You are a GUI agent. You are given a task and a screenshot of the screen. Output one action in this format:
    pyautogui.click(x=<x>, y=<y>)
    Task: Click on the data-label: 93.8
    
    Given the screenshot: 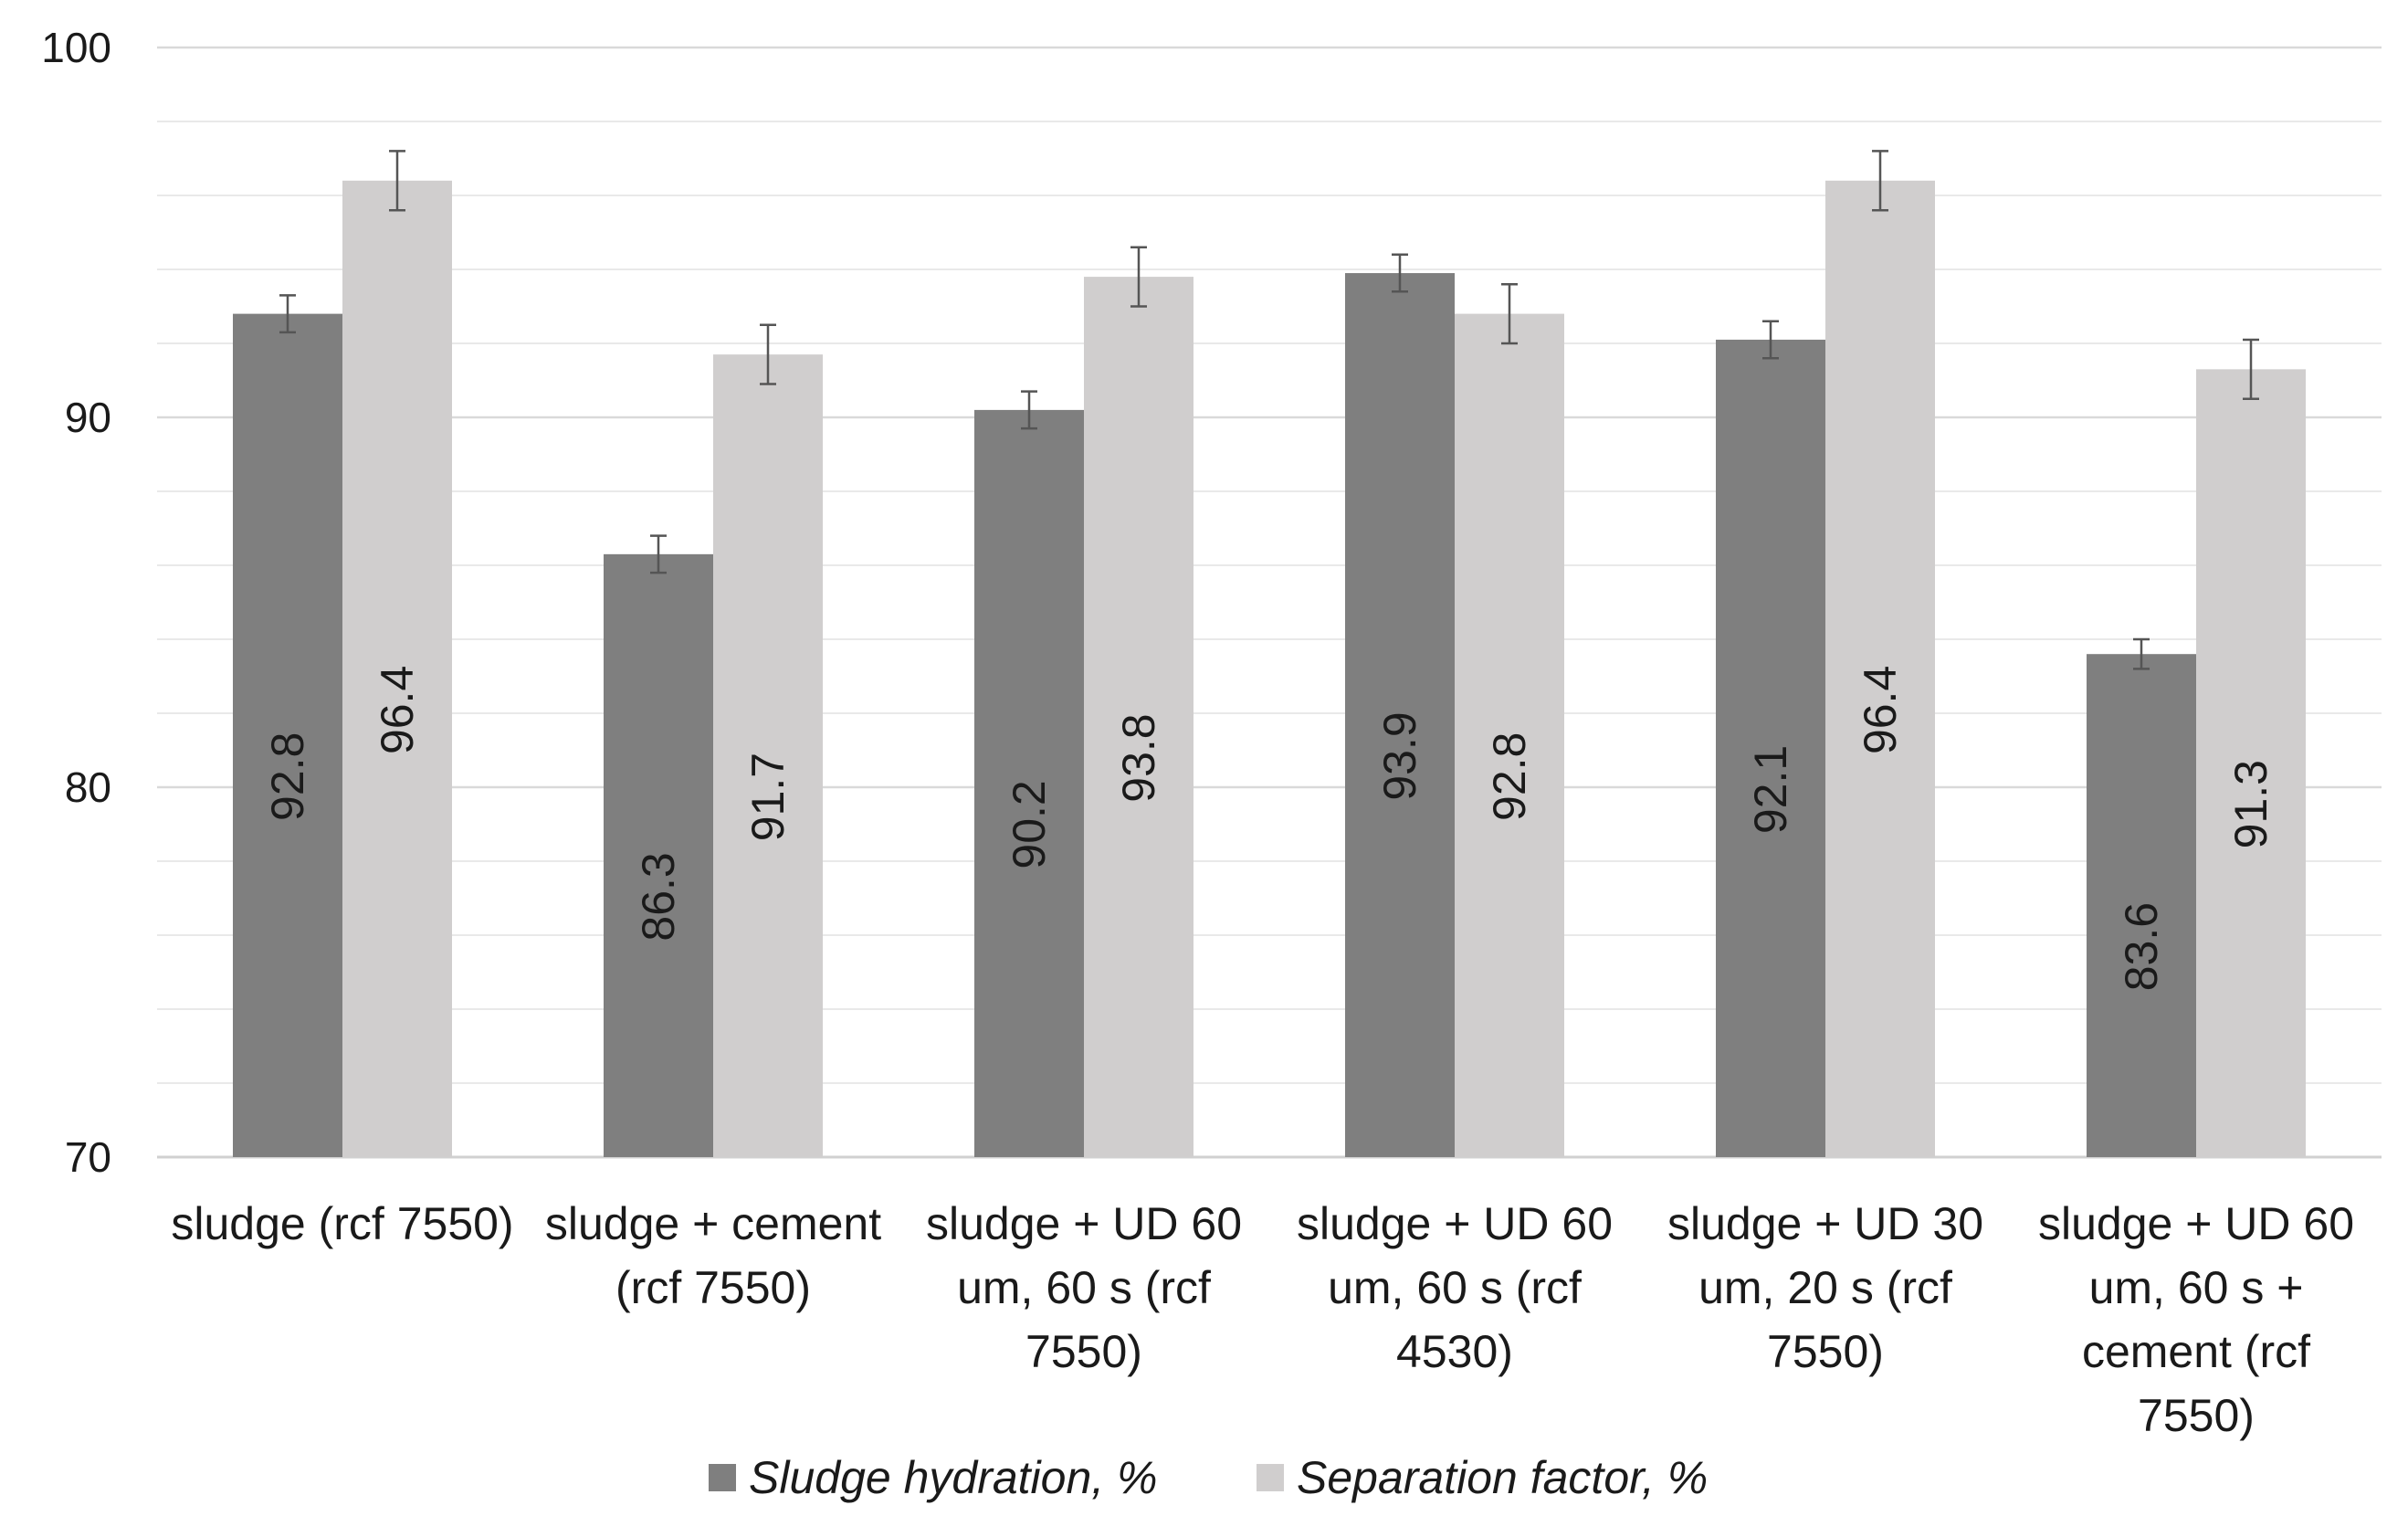 What is the action you would take?
    pyautogui.click(x=1138, y=757)
    